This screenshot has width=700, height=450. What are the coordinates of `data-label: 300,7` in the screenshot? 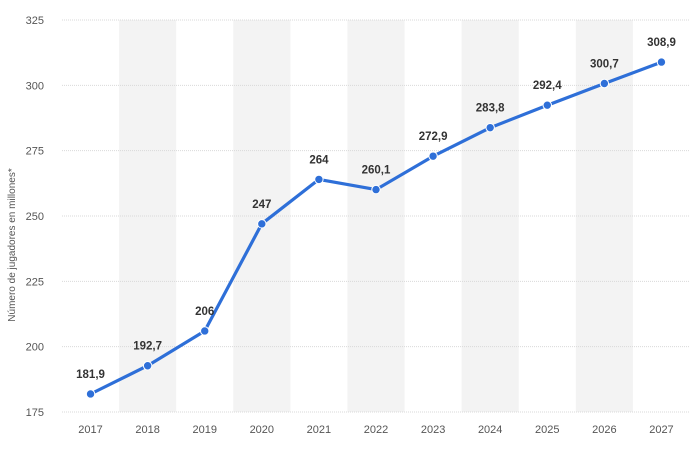 It's located at (604, 65).